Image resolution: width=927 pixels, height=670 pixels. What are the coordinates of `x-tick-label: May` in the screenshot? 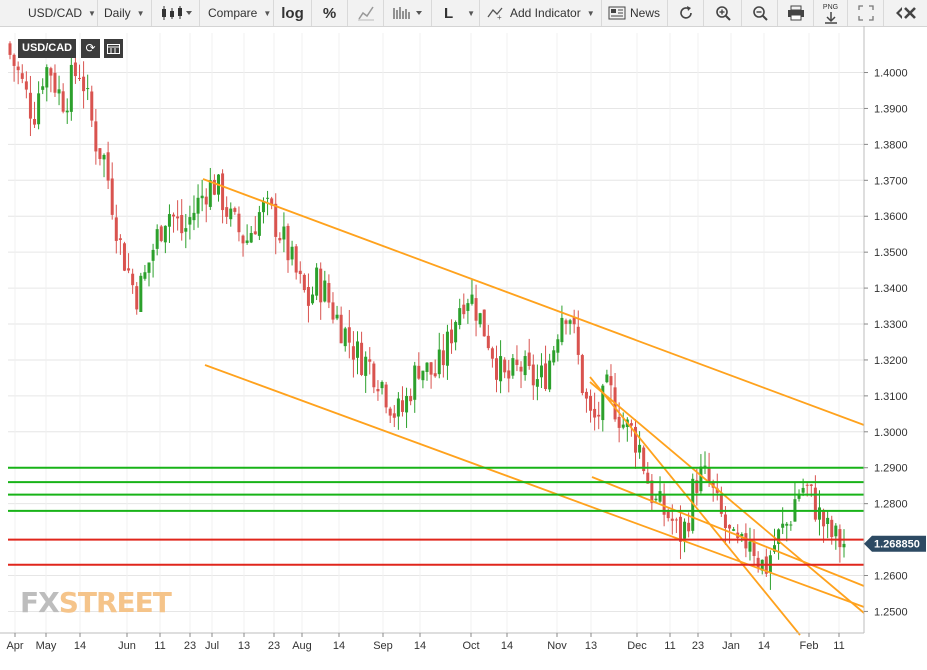 It's located at (46, 646).